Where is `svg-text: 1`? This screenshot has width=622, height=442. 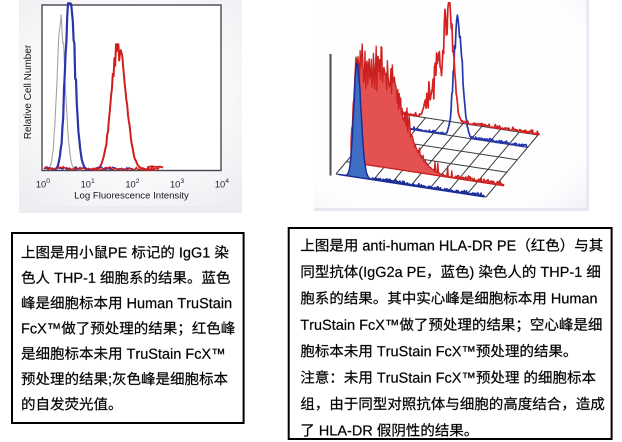
svg-text: 1 is located at coordinates (93, 181).